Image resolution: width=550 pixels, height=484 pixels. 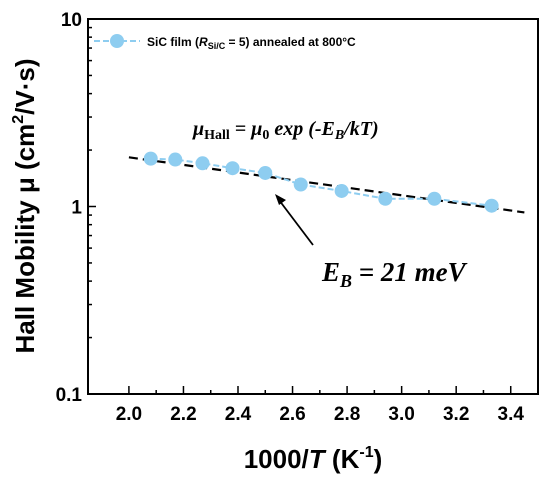 I want to click on data-series-line, so click(x=321, y=182).